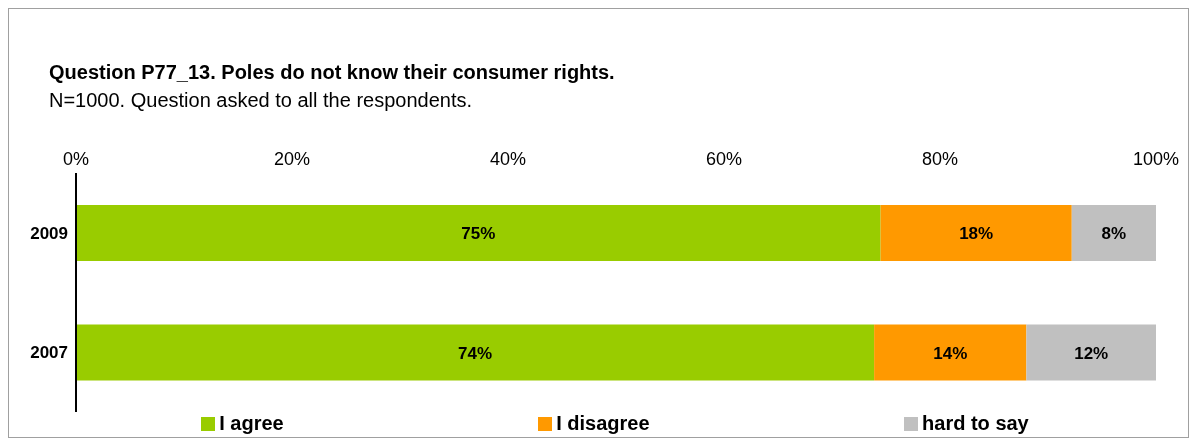  Describe the element at coordinates (49, 233) in the screenshot. I see `y-tick-label: 2009` at that location.